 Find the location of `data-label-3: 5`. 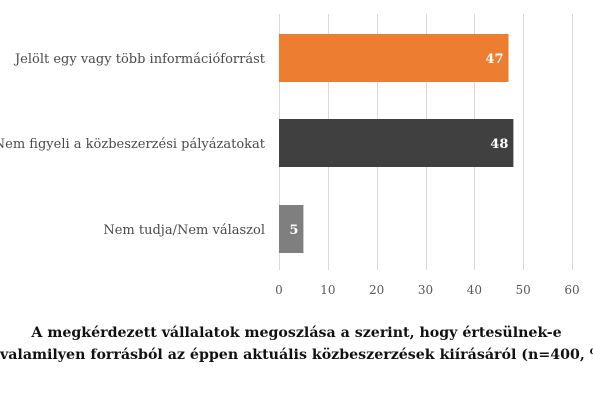

data-label-3: 5 is located at coordinates (293, 230).